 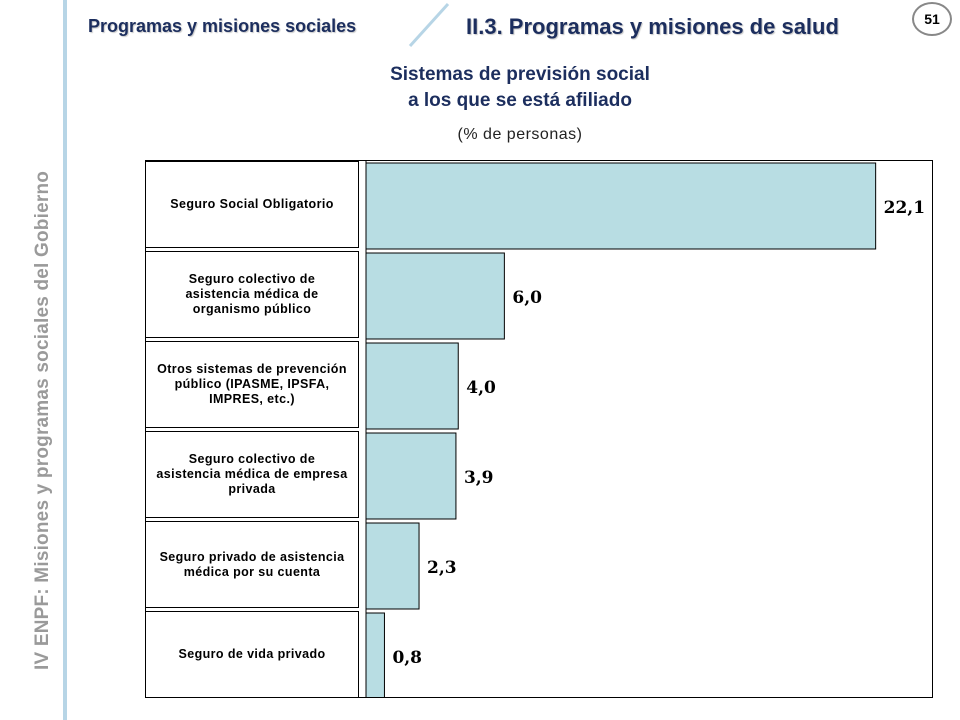 What do you see at coordinates (252, 204) in the screenshot?
I see `category-label: Seguro Social Obligatorio` at bounding box center [252, 204].